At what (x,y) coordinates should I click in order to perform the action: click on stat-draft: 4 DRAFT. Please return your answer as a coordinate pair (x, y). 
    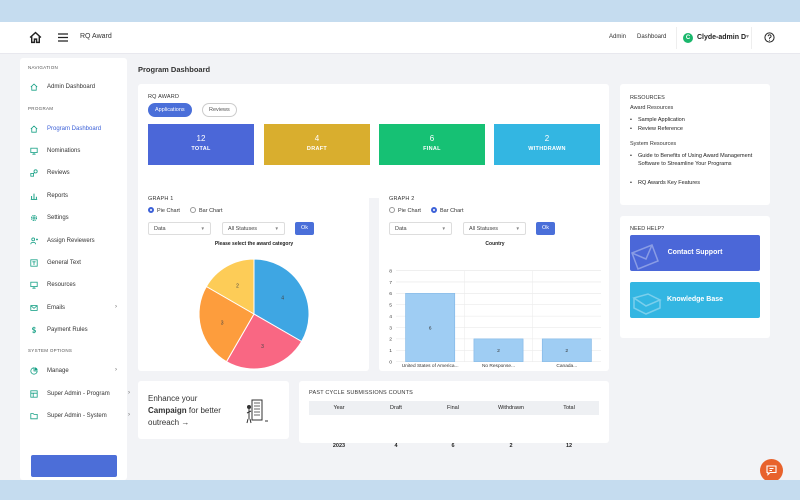
    Looking at the image, I should click on (317, 144).